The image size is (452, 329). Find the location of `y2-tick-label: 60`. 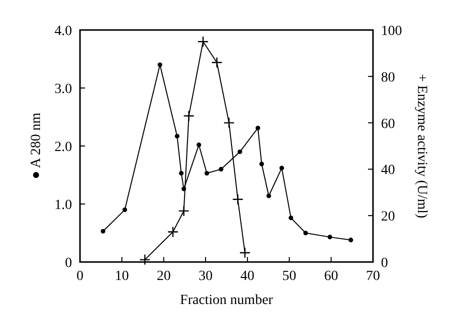

y2-tick-label: 60 is located at coordinates (388, 124).